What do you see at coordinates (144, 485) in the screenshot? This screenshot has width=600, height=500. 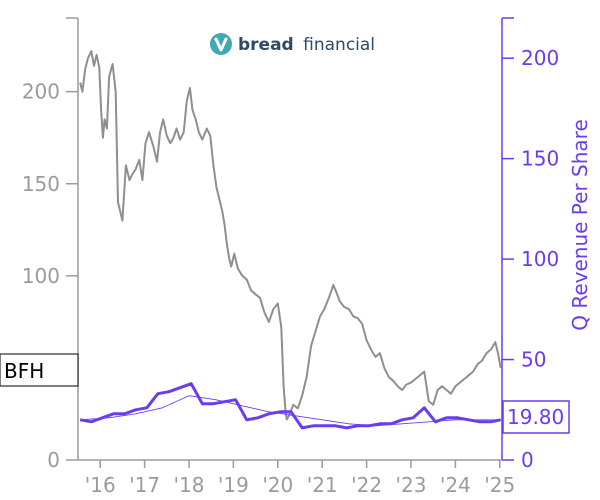 I see `x-tick-label: '17` at bounding box center [144, 485].